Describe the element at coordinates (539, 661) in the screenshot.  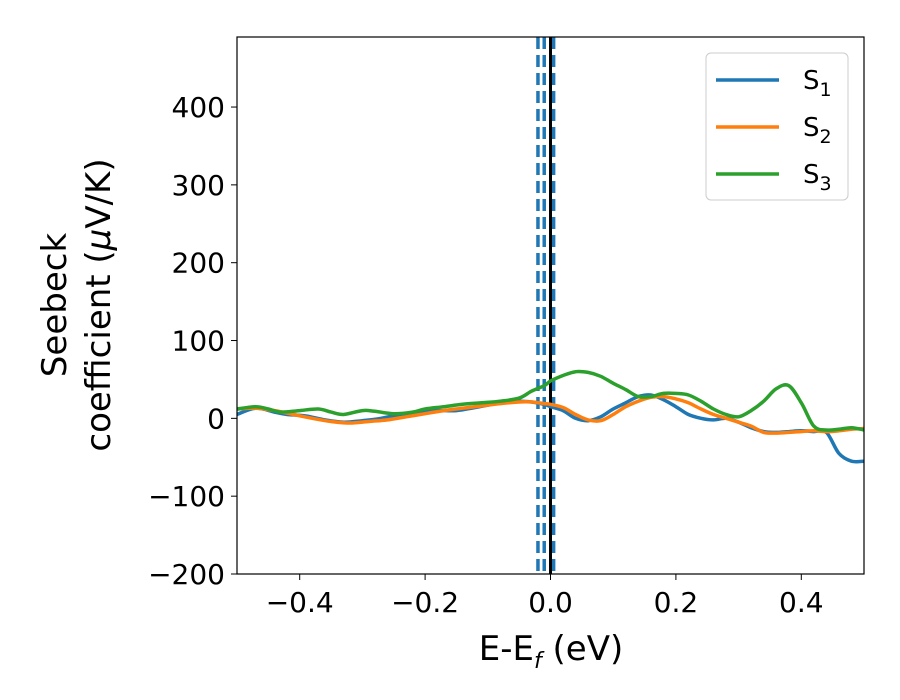
I see `x-axis-title-subscript: f` at that location.